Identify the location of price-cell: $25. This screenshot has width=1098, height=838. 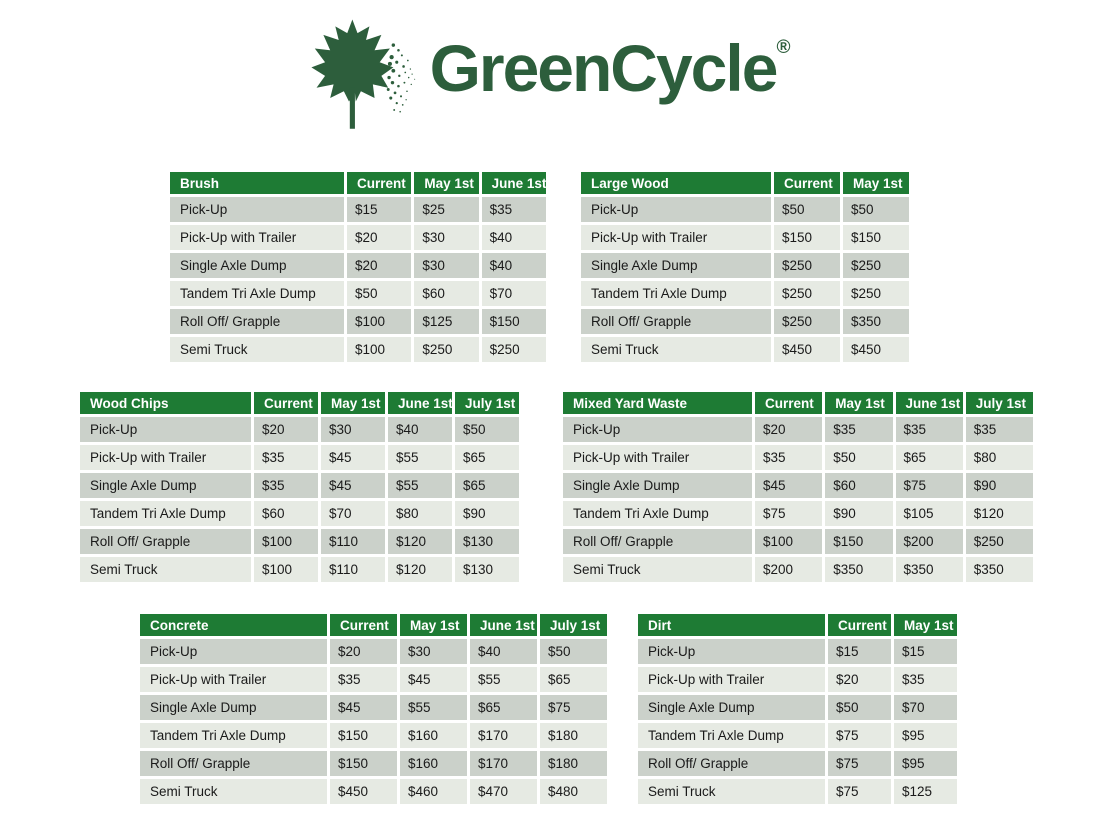
(446, 209).